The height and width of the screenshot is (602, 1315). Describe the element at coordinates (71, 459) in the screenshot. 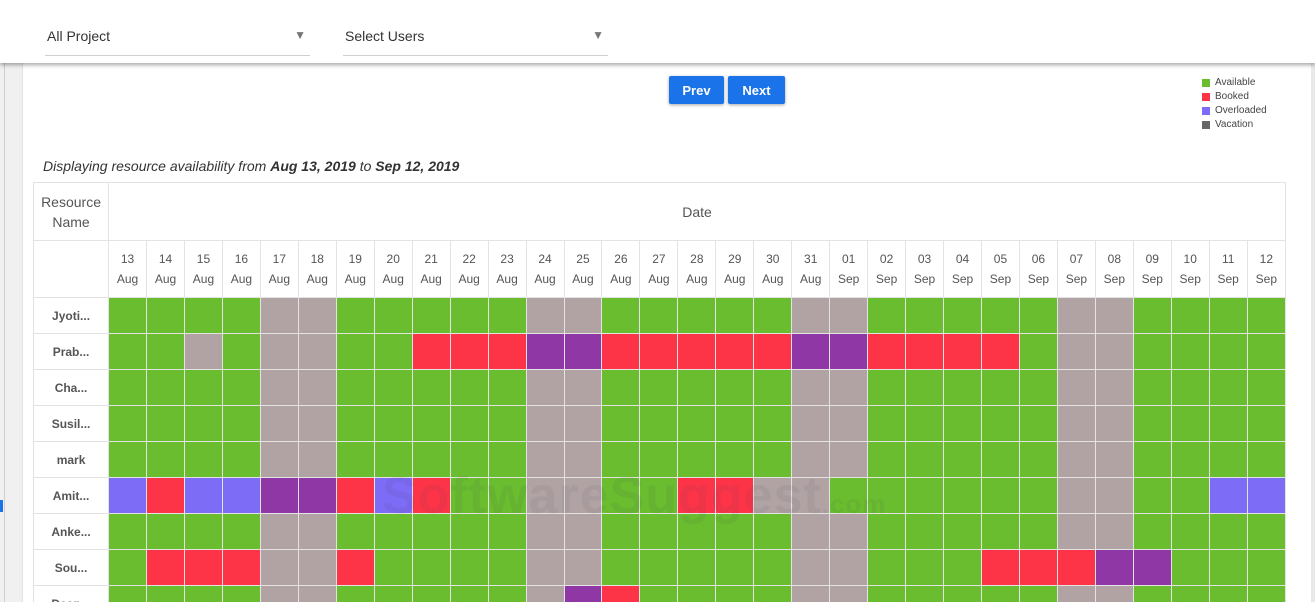

I see `resource-name: mark` at that location.